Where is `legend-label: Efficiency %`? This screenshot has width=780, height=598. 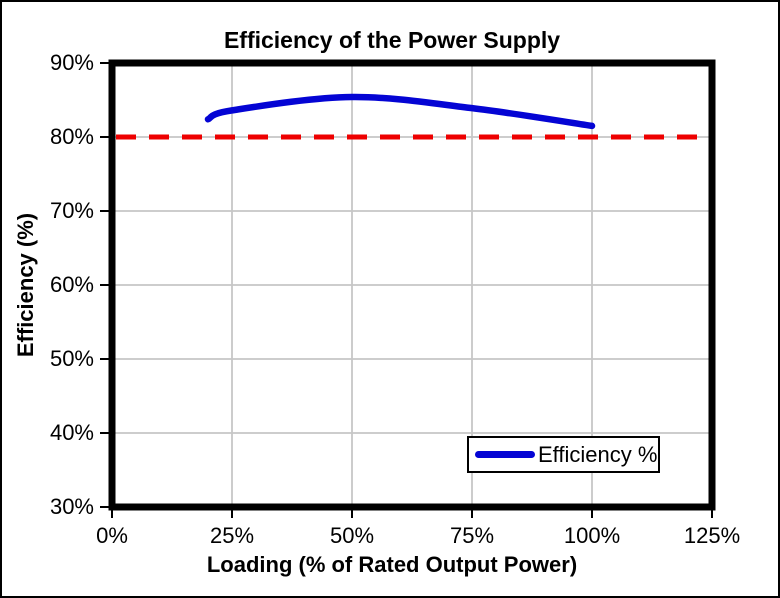
legend-label: Efficiency % is located at coordinates (598, 454).